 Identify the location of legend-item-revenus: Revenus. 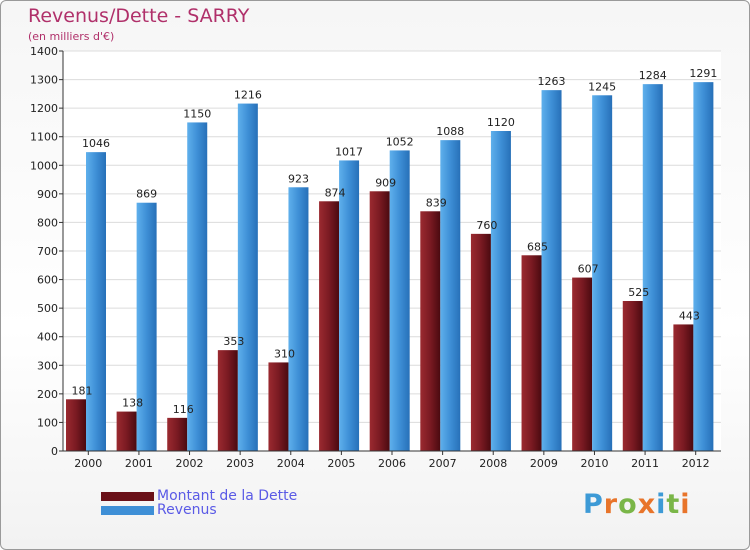
(159, 510).